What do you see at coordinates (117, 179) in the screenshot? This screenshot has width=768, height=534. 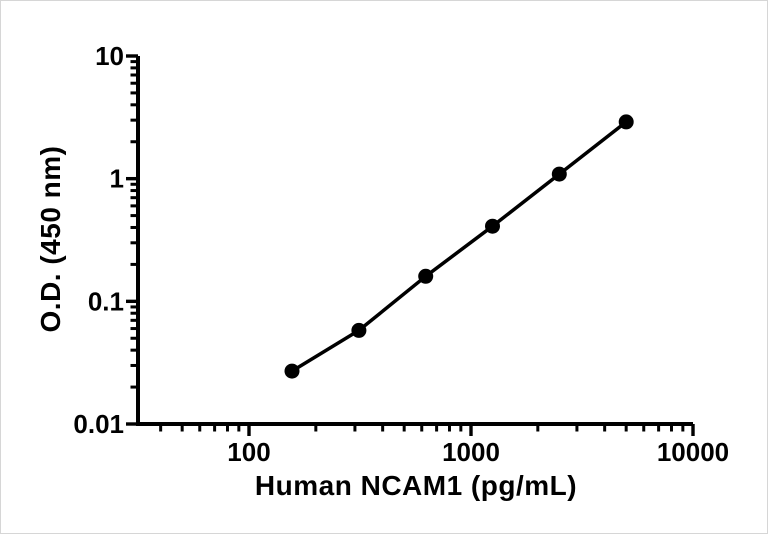 I see `y-axis-tick-label: 1` at bounding box center [117, 179].